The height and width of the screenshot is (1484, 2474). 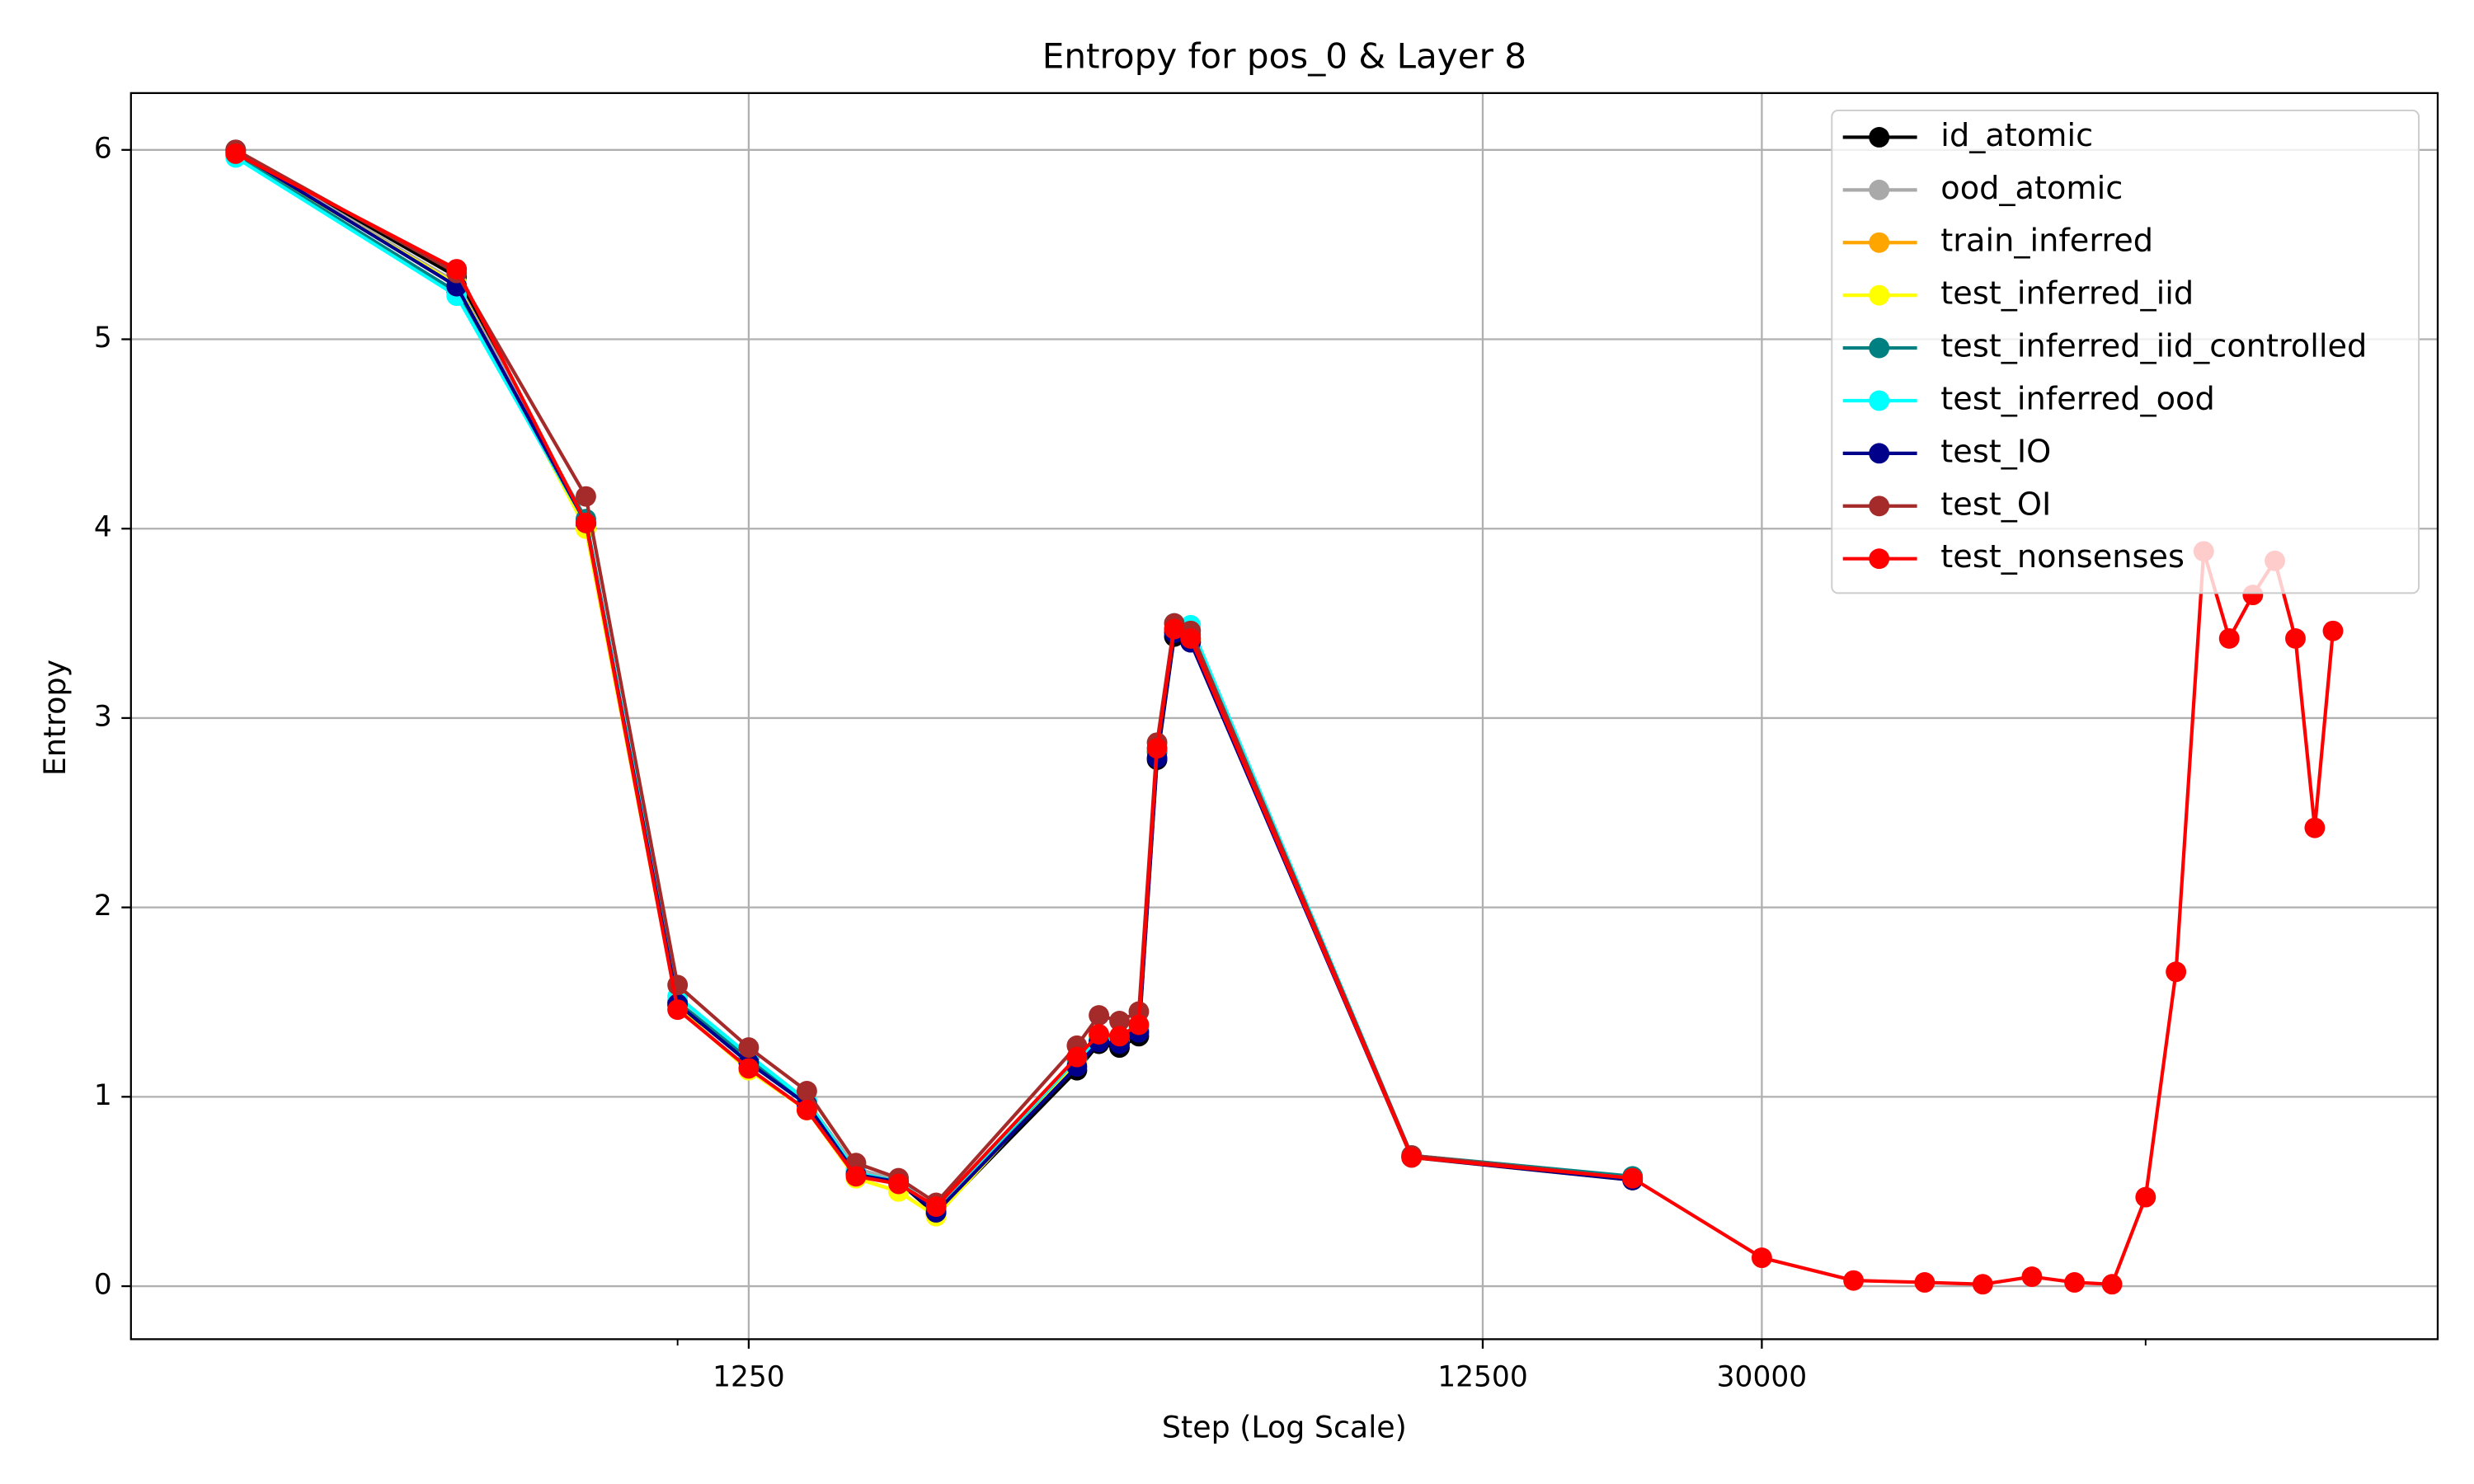 What do you see at coordinates (2153, 346) in the screenshot?
I see `legend-label: test_inferred_iid_controlled` at bounding box center [2153, 346].